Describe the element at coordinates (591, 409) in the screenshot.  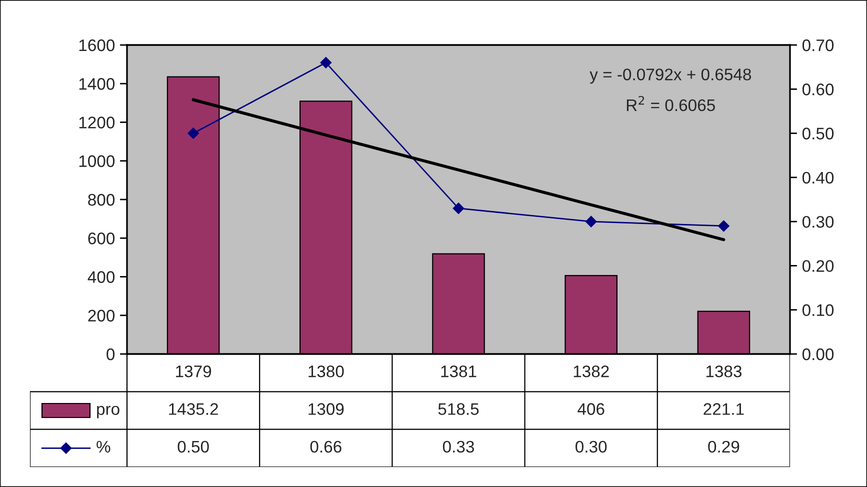
I see `data-label: 406` at that location.